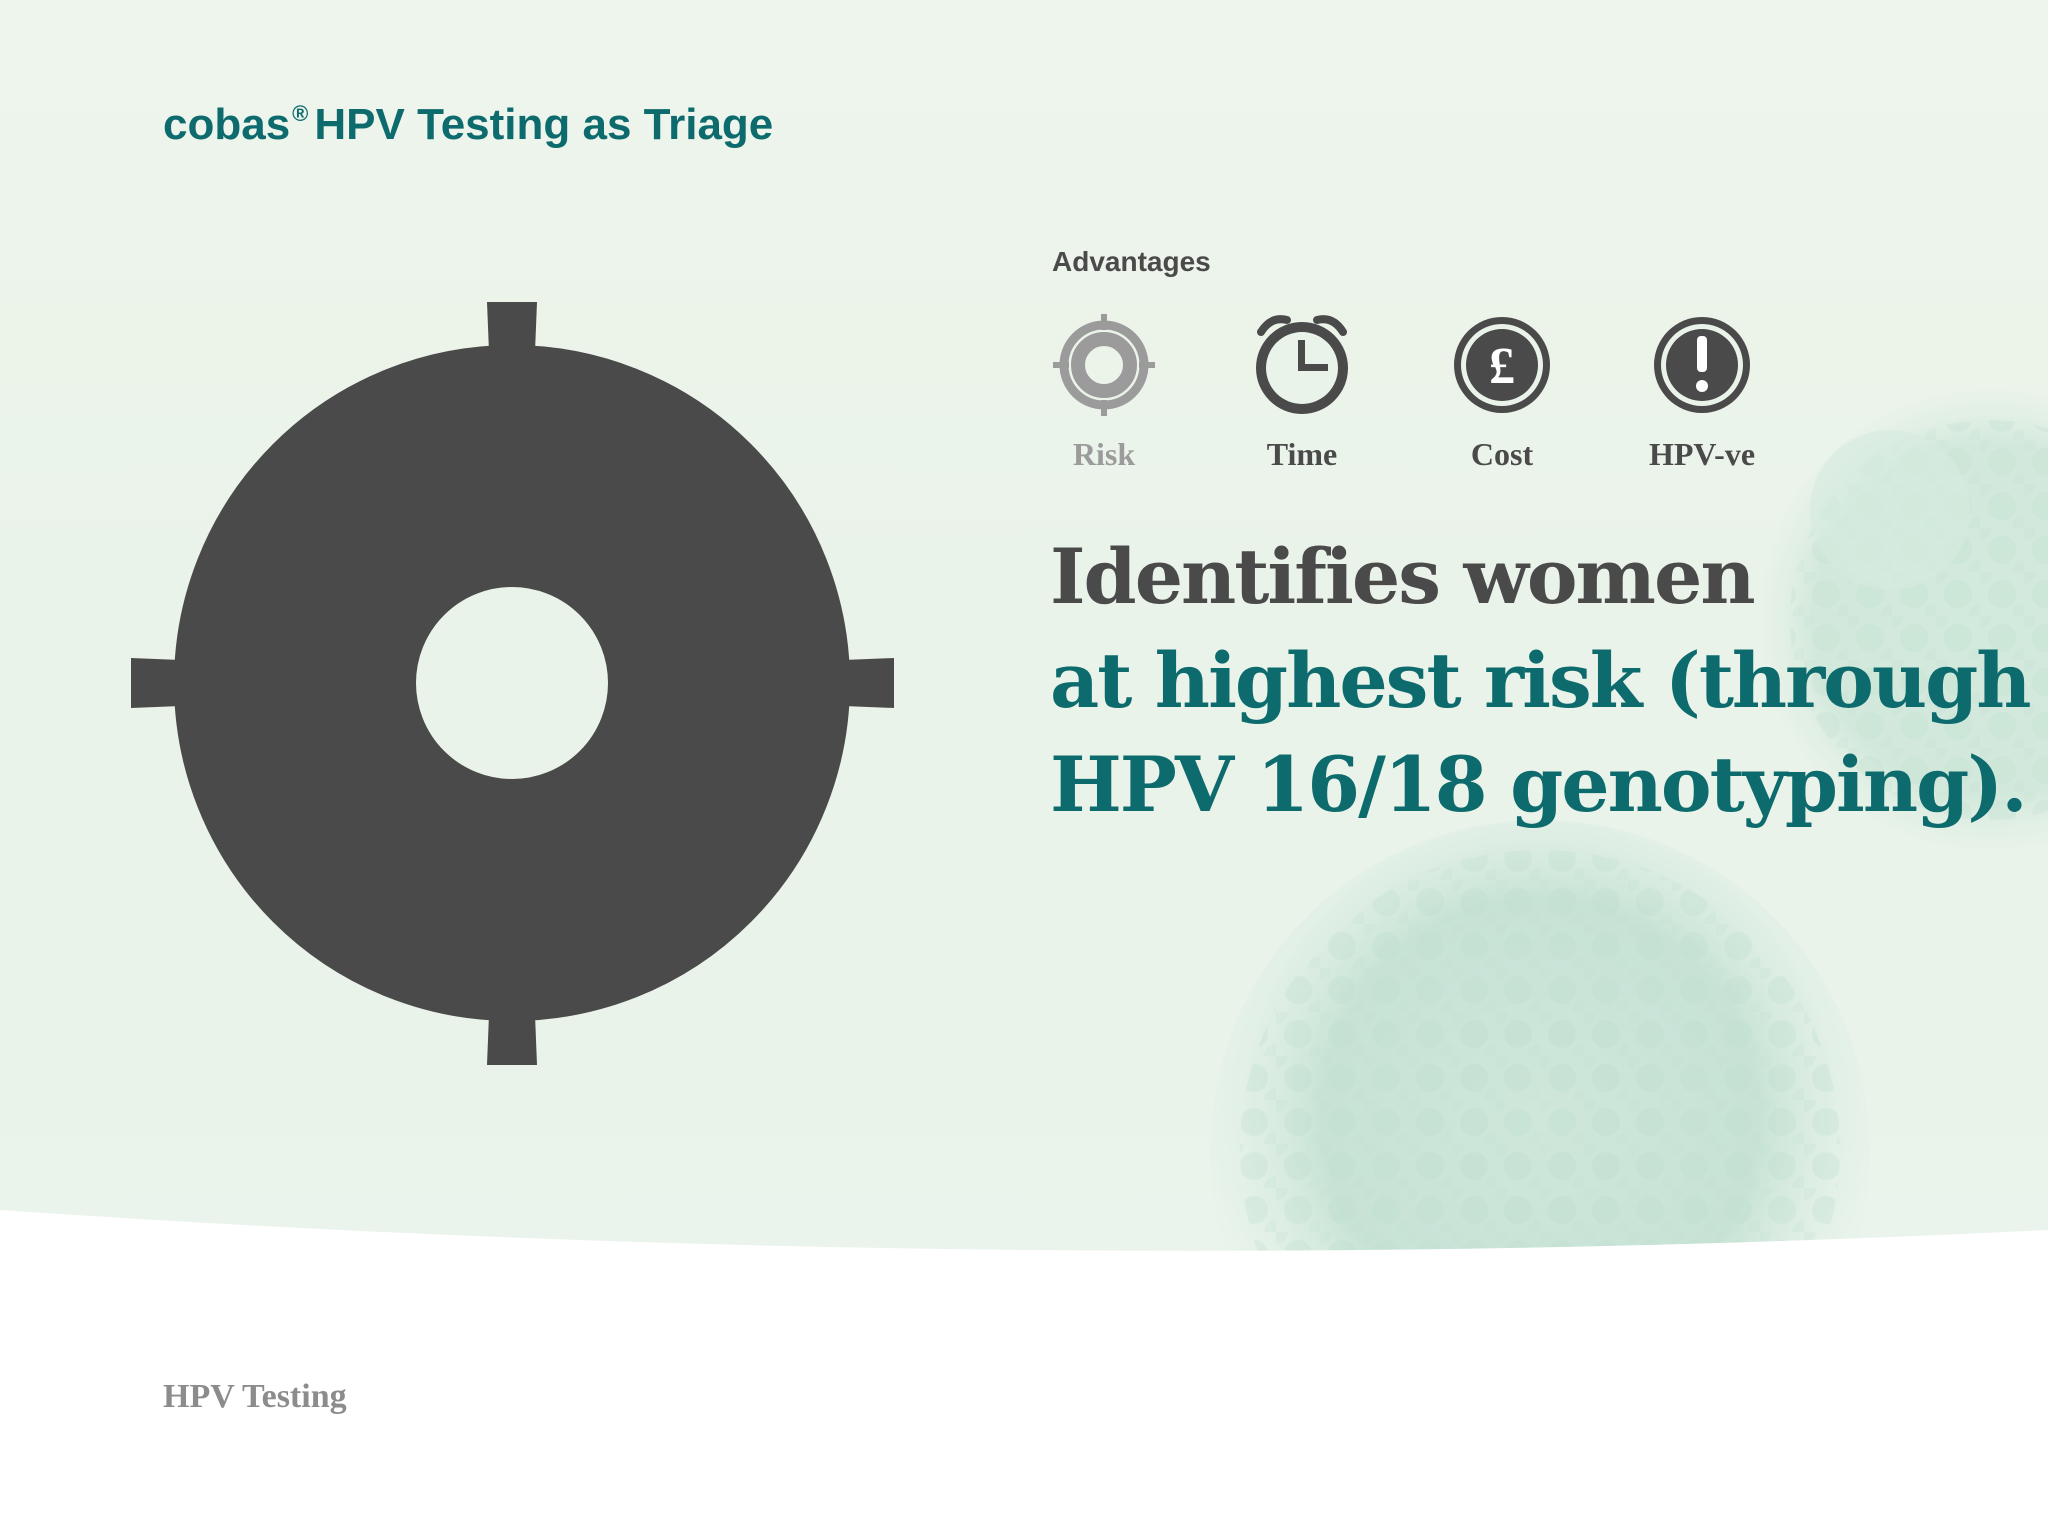  I want to click on advantage-hpv-ve: HPV-ve, so click(1702, 391).